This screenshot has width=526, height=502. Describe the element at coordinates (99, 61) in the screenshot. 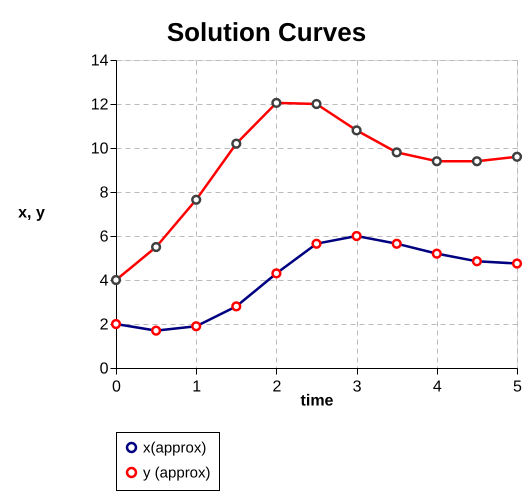

I see `y-tick-label: 14` at that location.